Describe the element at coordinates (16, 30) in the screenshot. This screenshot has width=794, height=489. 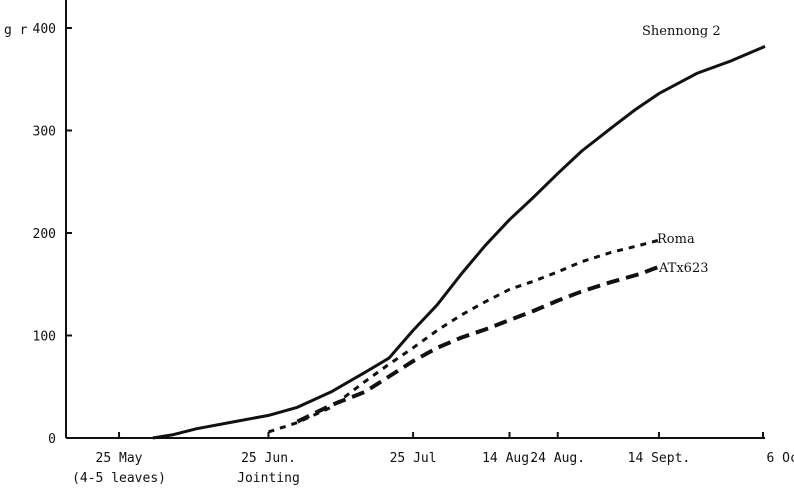
I see `y-axis-label: g r` at that location.